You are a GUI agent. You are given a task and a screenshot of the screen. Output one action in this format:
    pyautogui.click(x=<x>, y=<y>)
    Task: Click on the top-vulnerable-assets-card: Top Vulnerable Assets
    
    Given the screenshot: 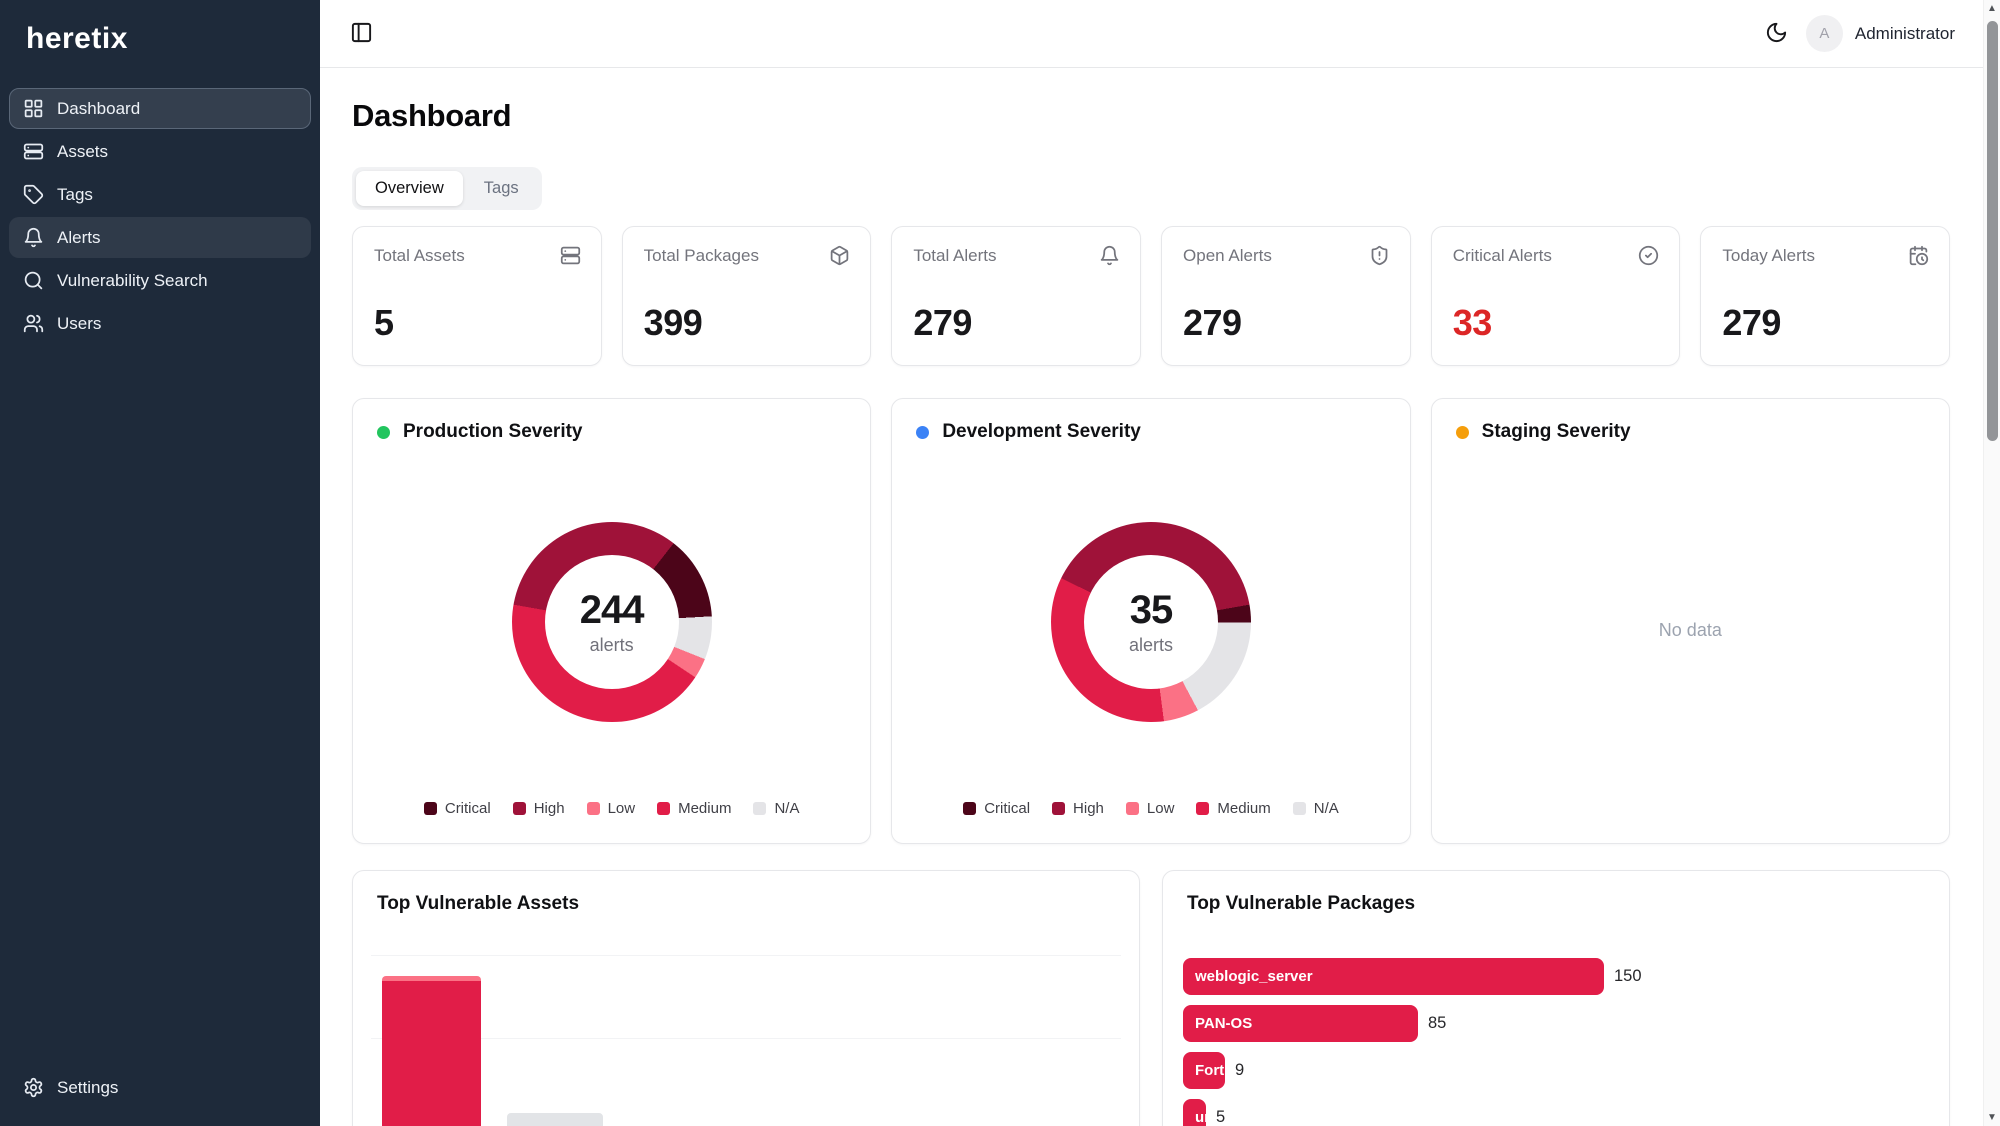 What is the action you would take?
    pyautogui.click(x=746, y=998)
    